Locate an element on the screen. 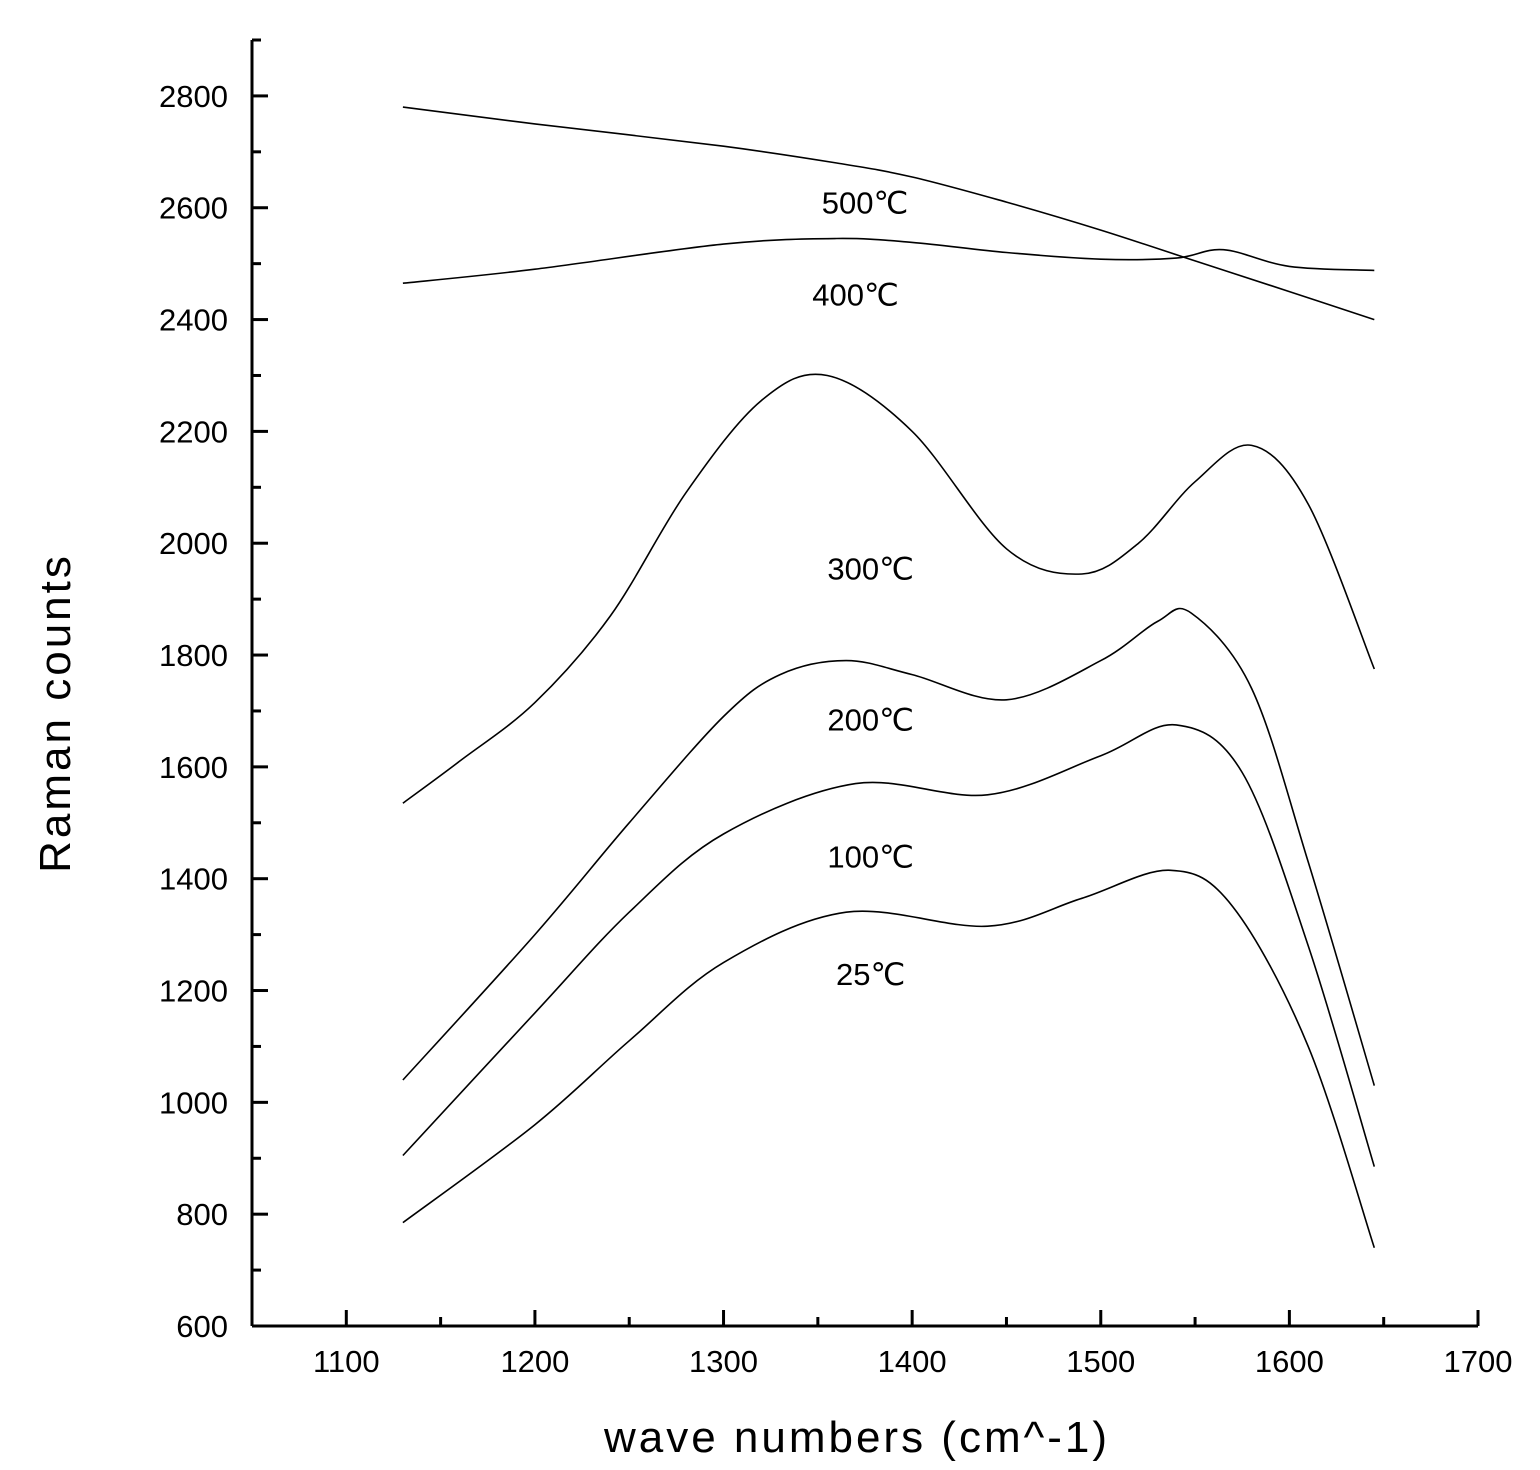  x-tick-label: 1700 is located at coordinates (1478, 1361).